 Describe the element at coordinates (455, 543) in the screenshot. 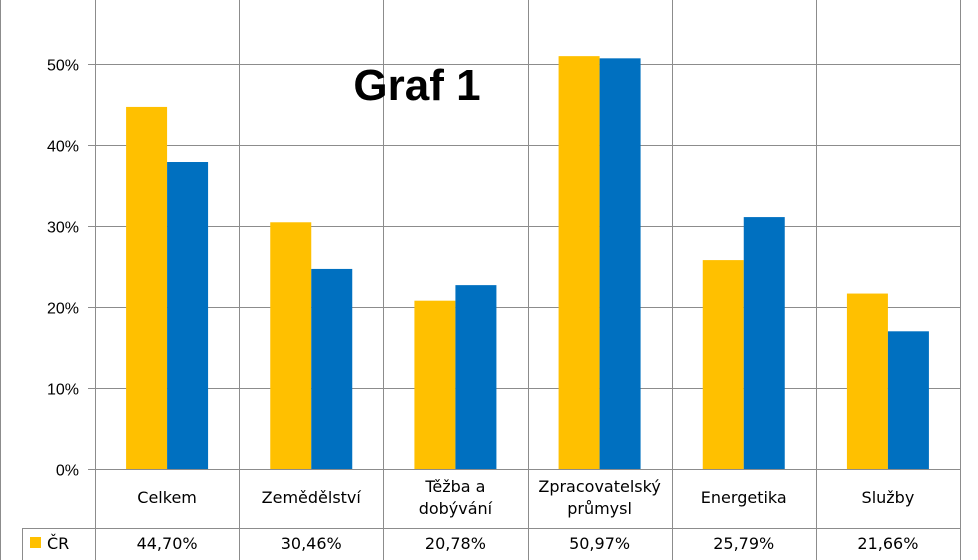

I see `data-table-value: 20,78%` at that location.